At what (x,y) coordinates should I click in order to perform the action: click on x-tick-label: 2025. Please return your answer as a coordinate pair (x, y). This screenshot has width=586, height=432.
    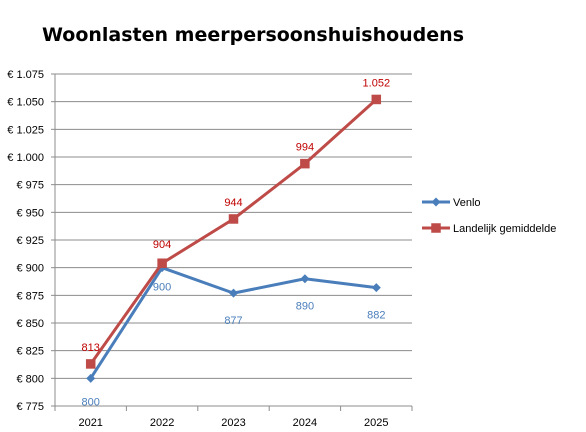
    Looking at the image, I should click on (376, 423).